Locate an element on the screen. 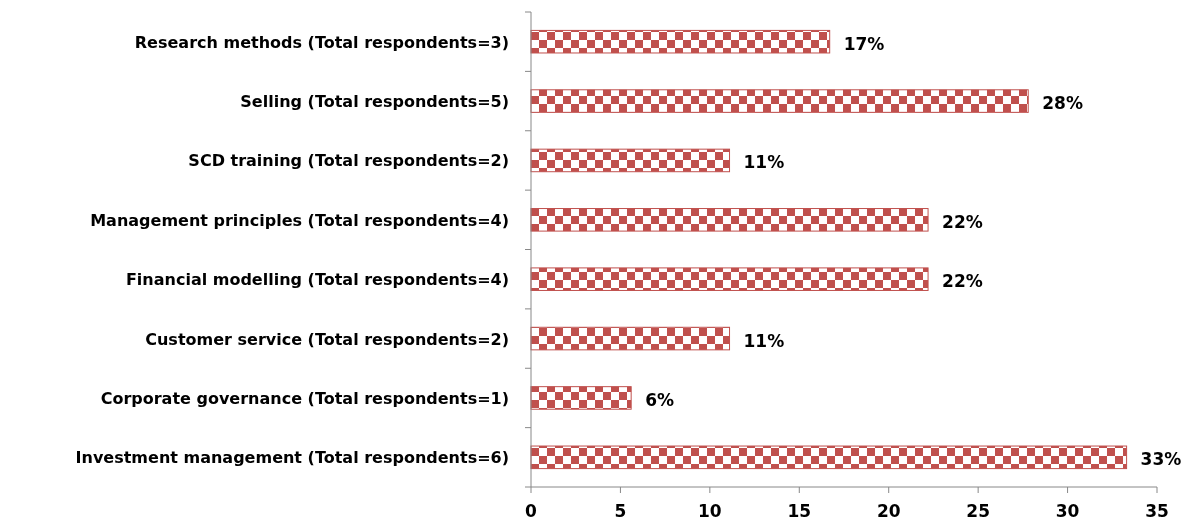 This screenshot has width=1194, height=531. y-tick-label: Management principles (Total respondents=4) is located at coordinates (299, 220).